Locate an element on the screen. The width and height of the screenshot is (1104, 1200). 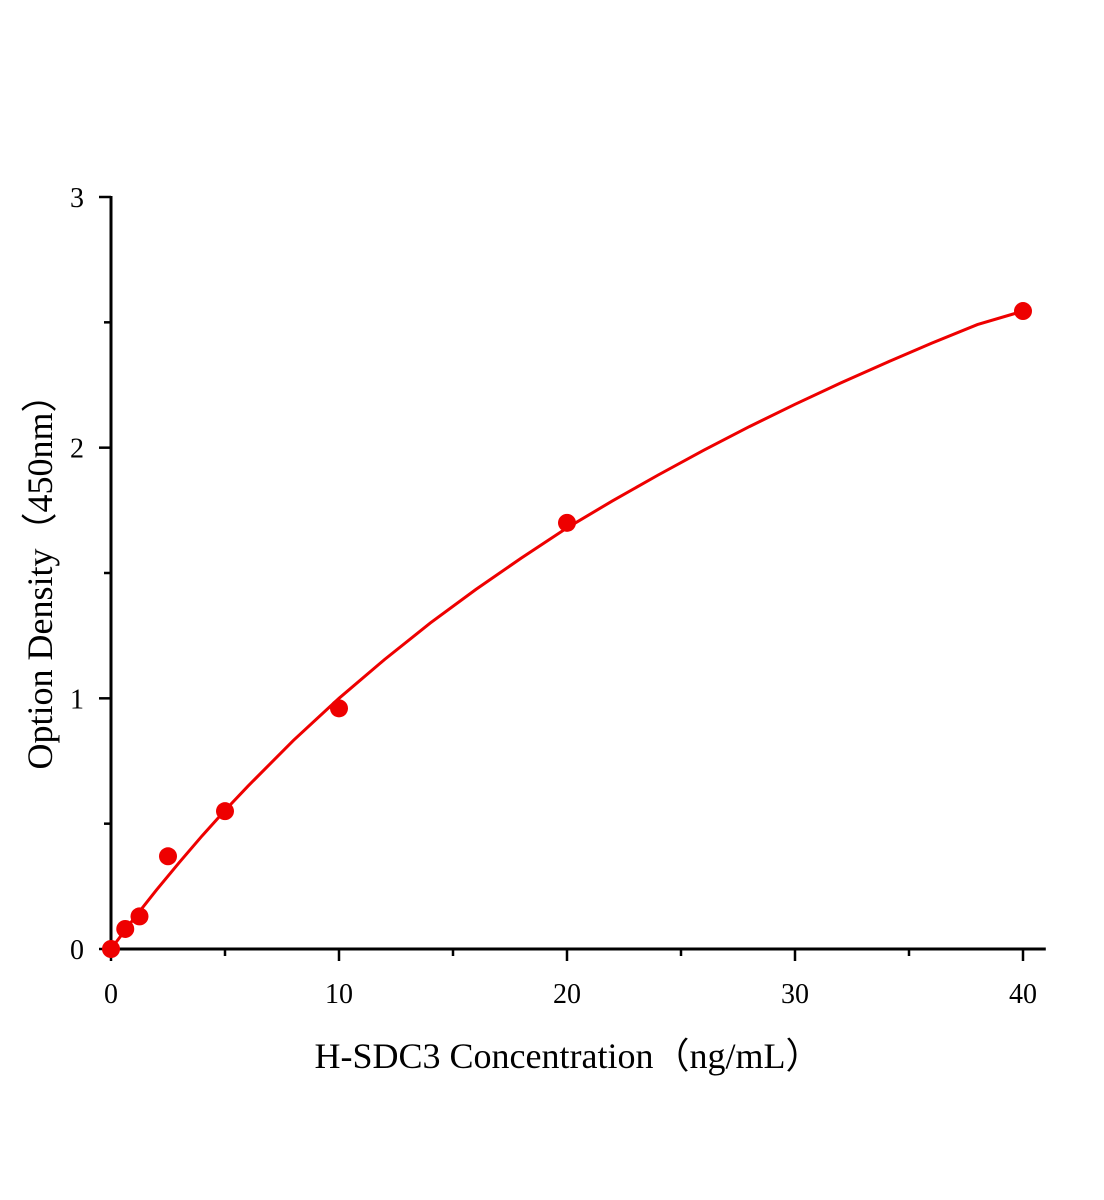
x-tick-label: 0 is located at coordinates (111, 994).